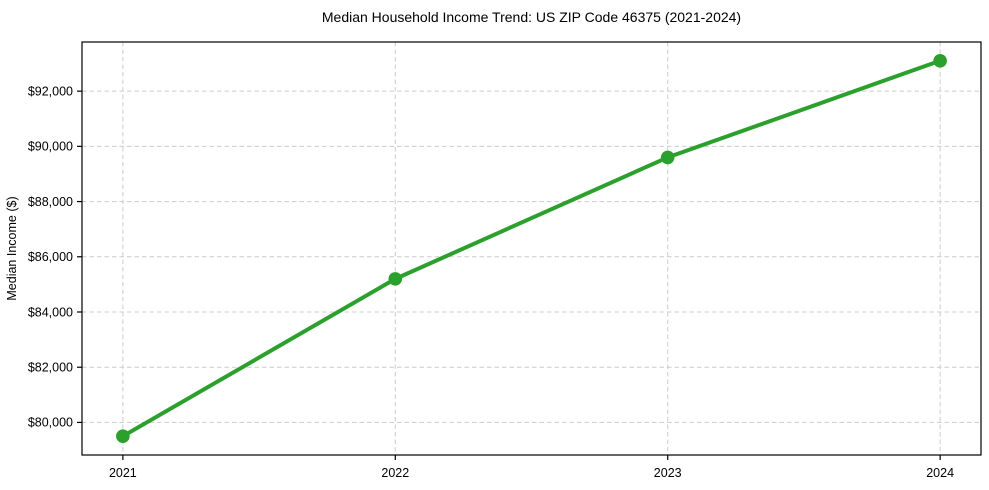 This screenshot has height=490, width=989. Describe the element at coordinates (940, 473) in the screenshot. I see `x-tick-label: 2024` at that location.